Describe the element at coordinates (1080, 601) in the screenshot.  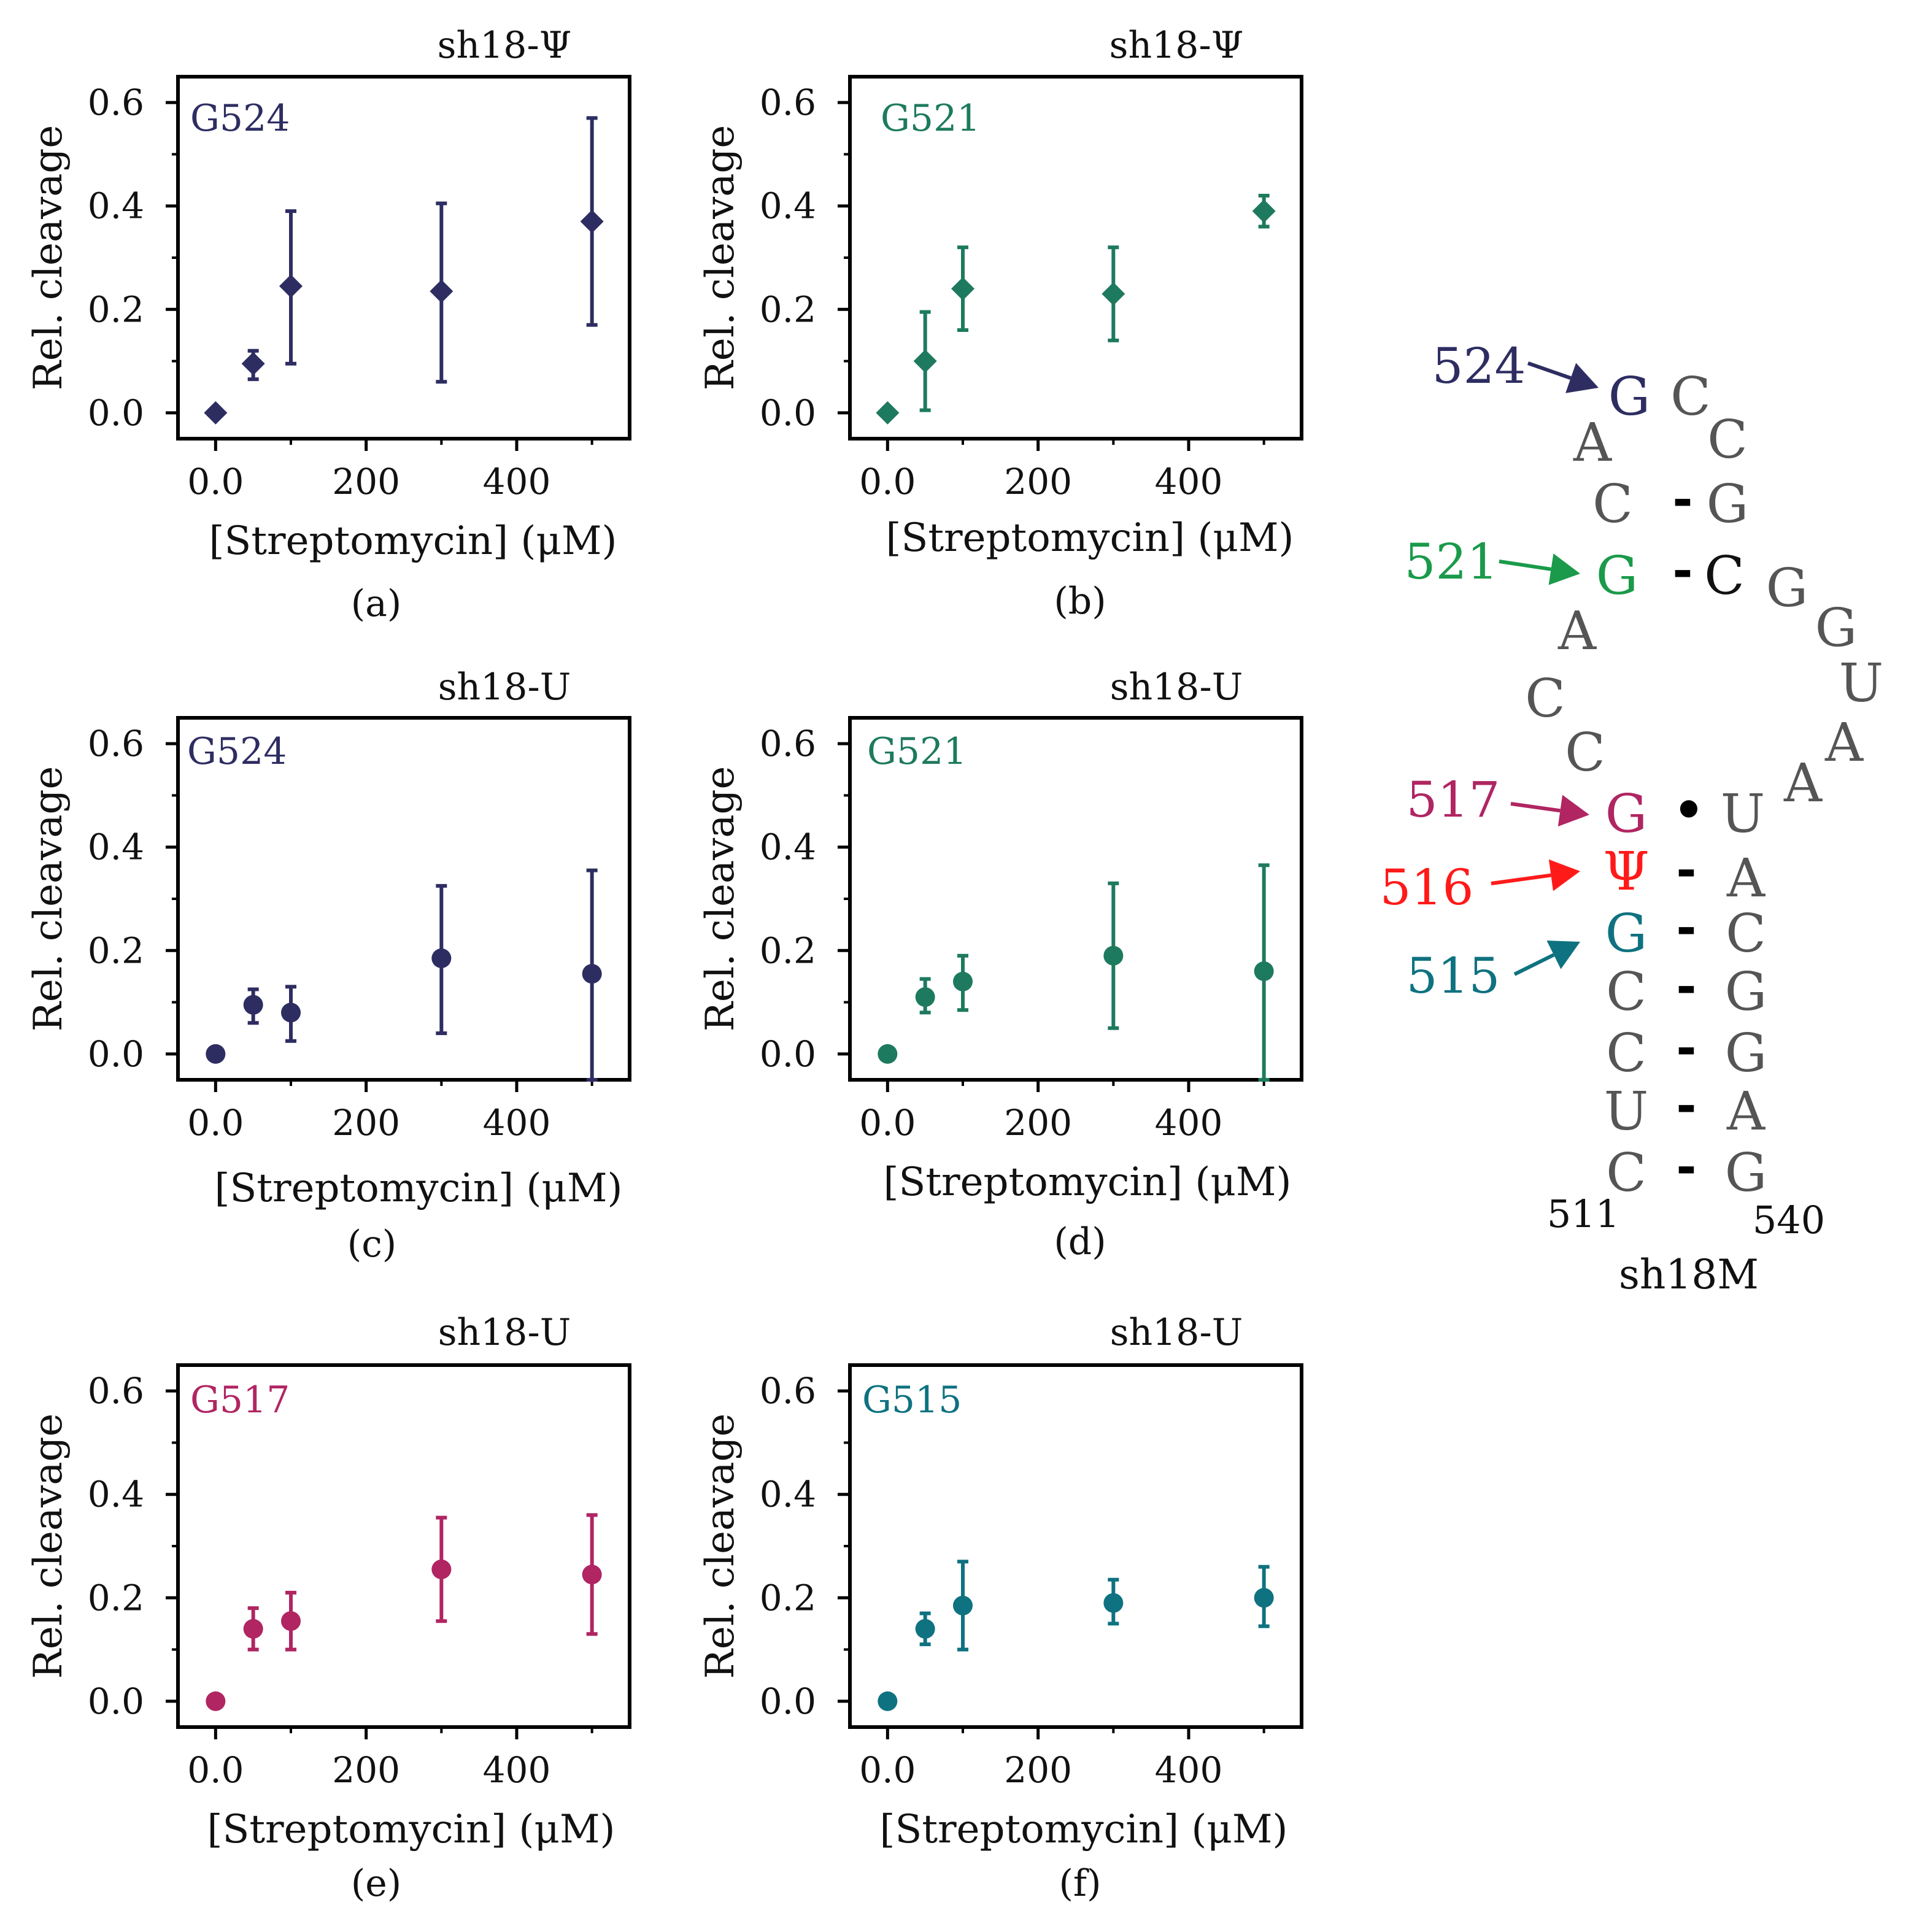
I see `panel-label: (b)` at that location.